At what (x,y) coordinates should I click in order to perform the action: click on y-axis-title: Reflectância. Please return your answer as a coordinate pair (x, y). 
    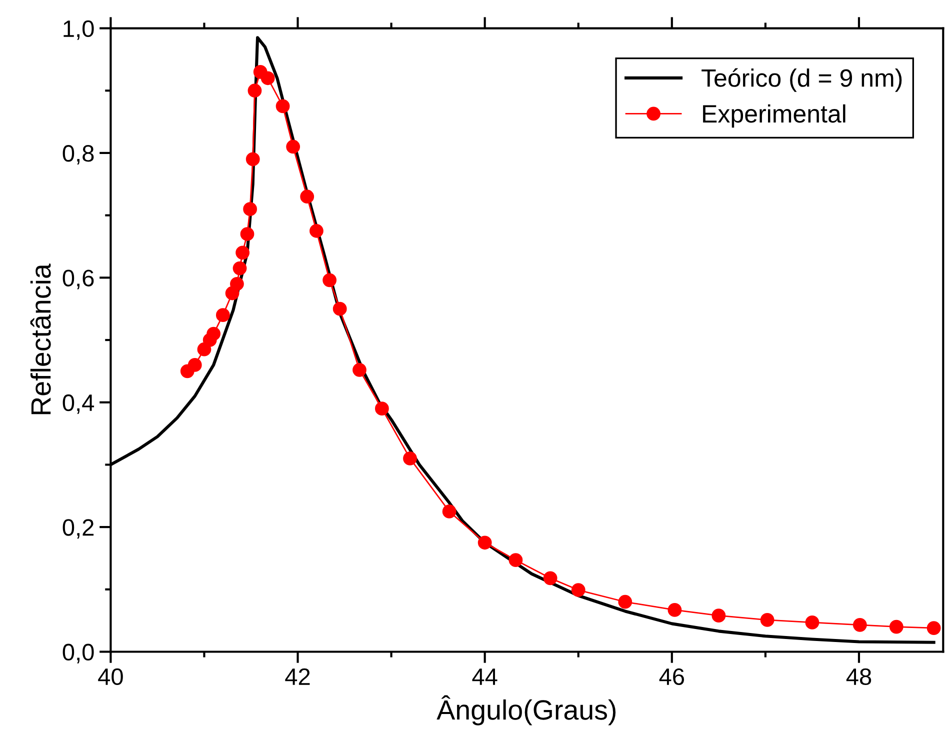
    Looking at the image, I should click on (40, 339).